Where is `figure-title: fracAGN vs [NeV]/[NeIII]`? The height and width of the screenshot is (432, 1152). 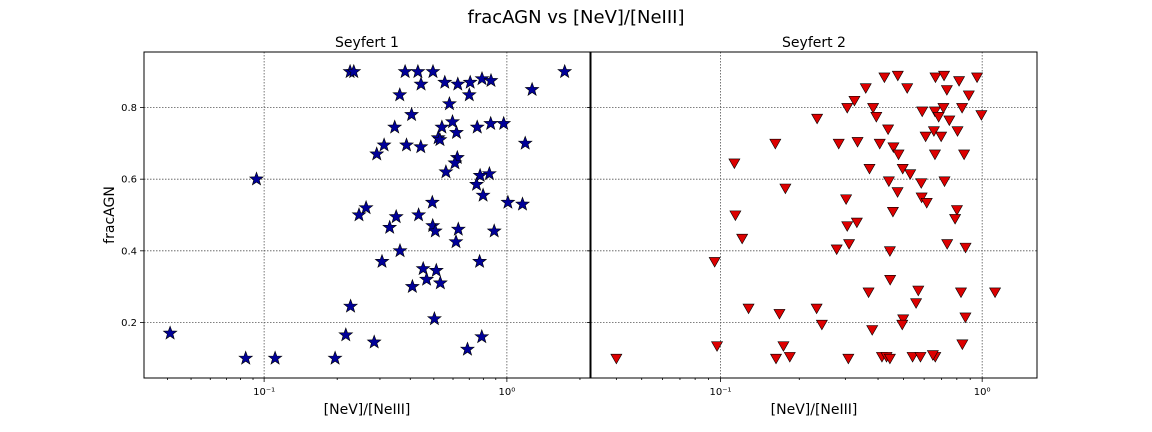
figure-title: fracAGN vs [NeV]/[NeIII] is located at coordinates (575, 17).